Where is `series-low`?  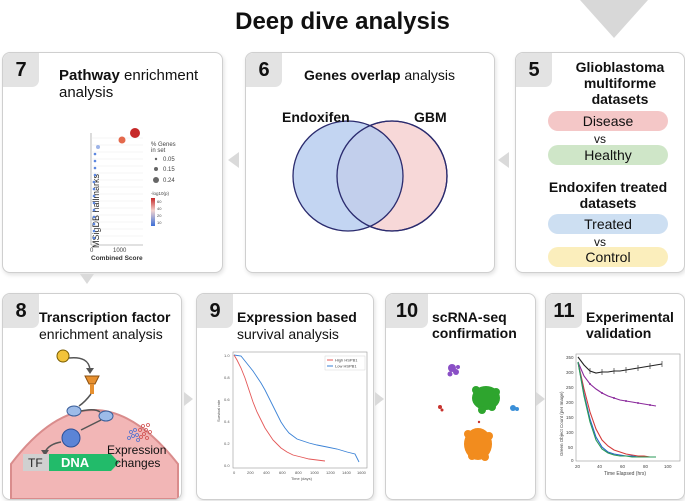
series-low is located at coordinates (296, 408).